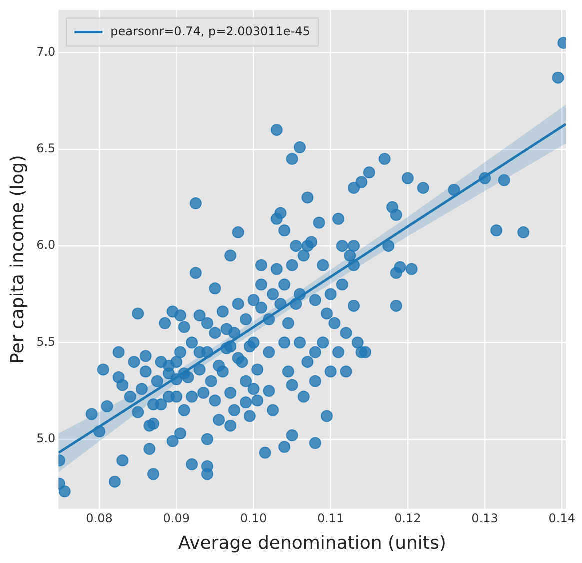  What do you see at coordinates (408, 518) in the screenshot?
I see `x-tick-label: 0.12` at bounding box center [408, 518].